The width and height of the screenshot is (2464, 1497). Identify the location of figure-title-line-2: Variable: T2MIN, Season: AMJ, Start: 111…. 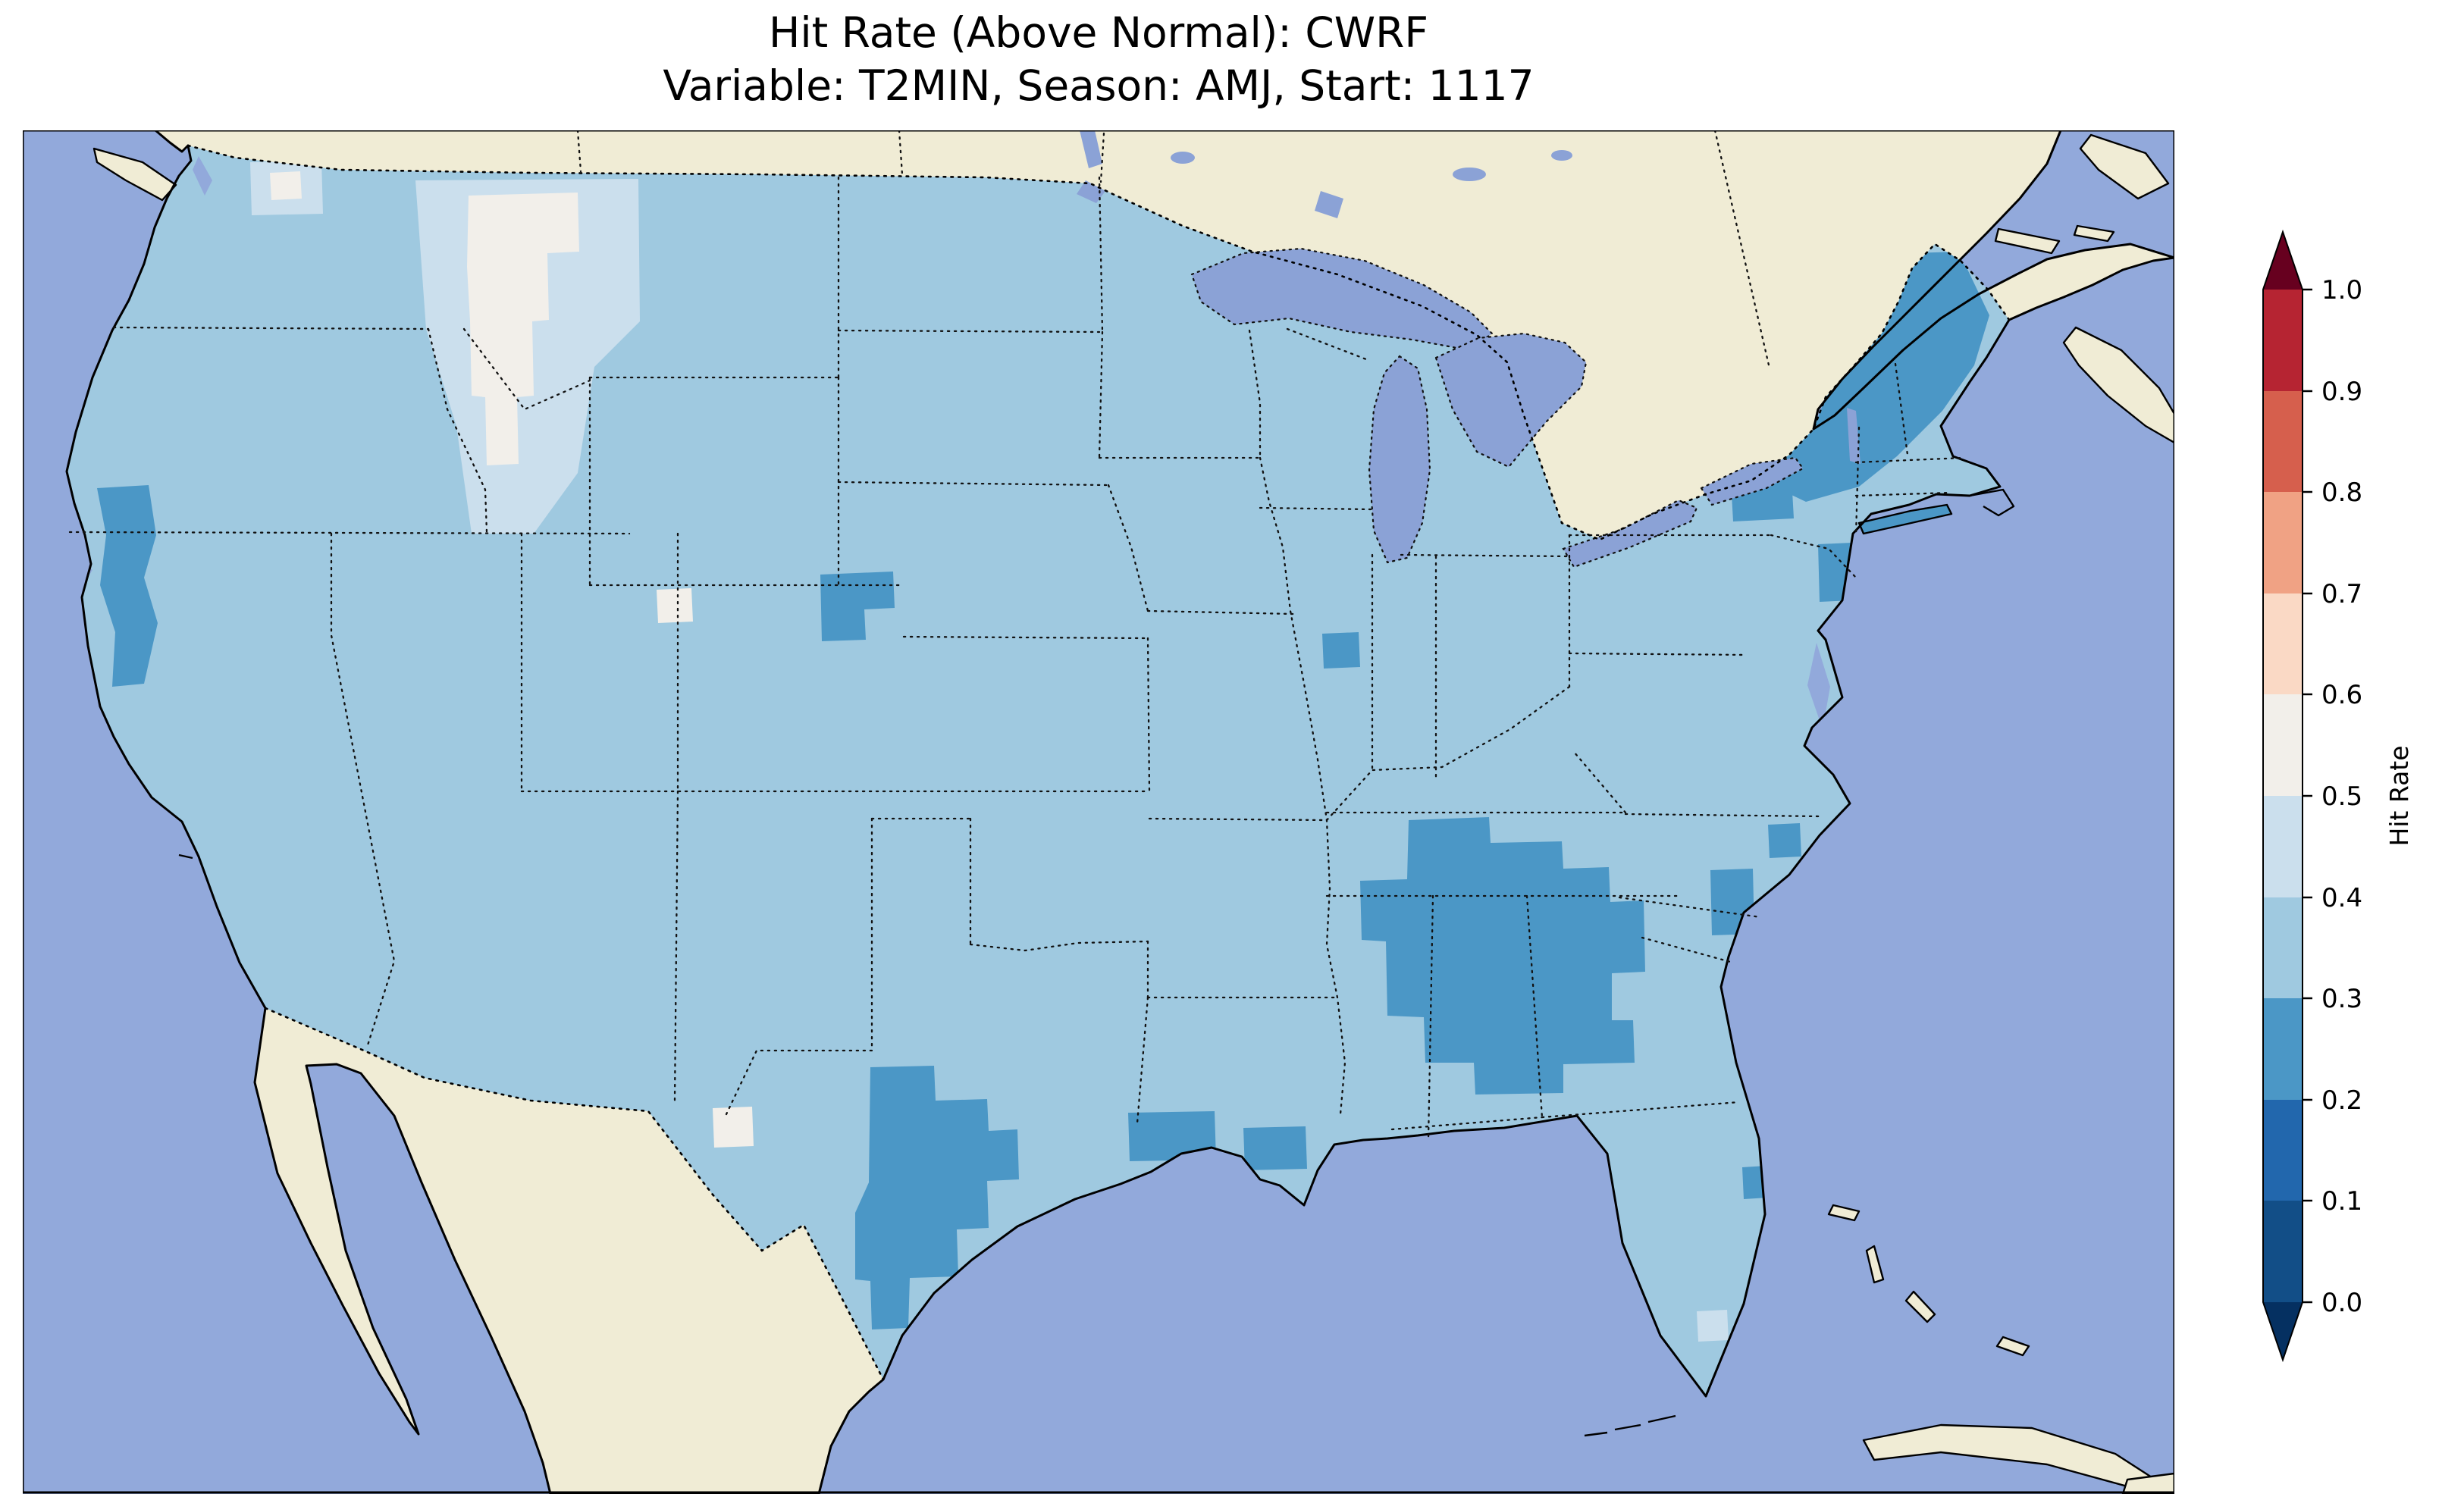
(1099, 85).